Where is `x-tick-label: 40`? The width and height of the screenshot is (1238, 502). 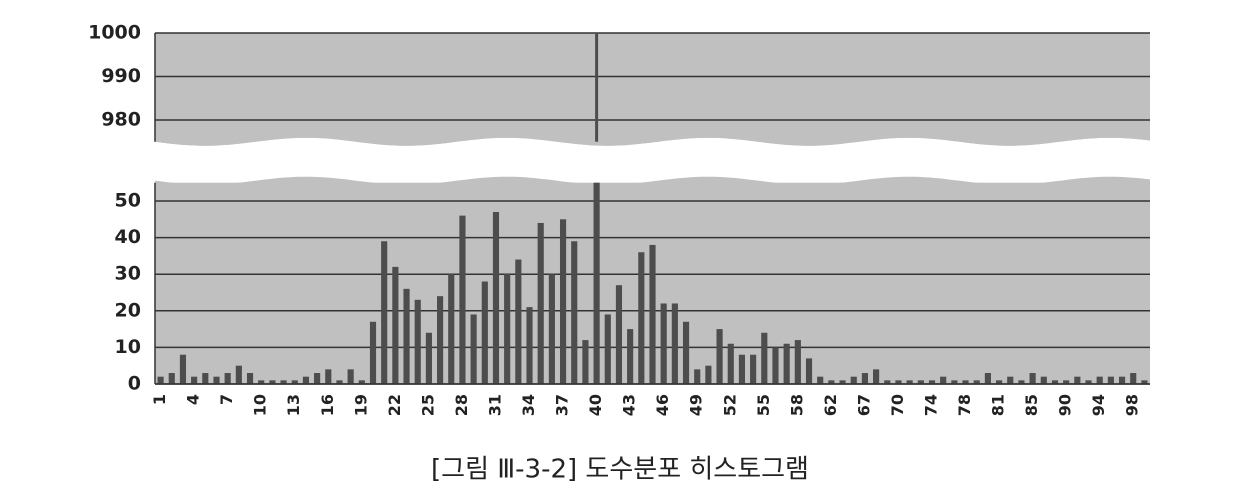 x-tick-label: 40 is located at coordinates (595, 405).